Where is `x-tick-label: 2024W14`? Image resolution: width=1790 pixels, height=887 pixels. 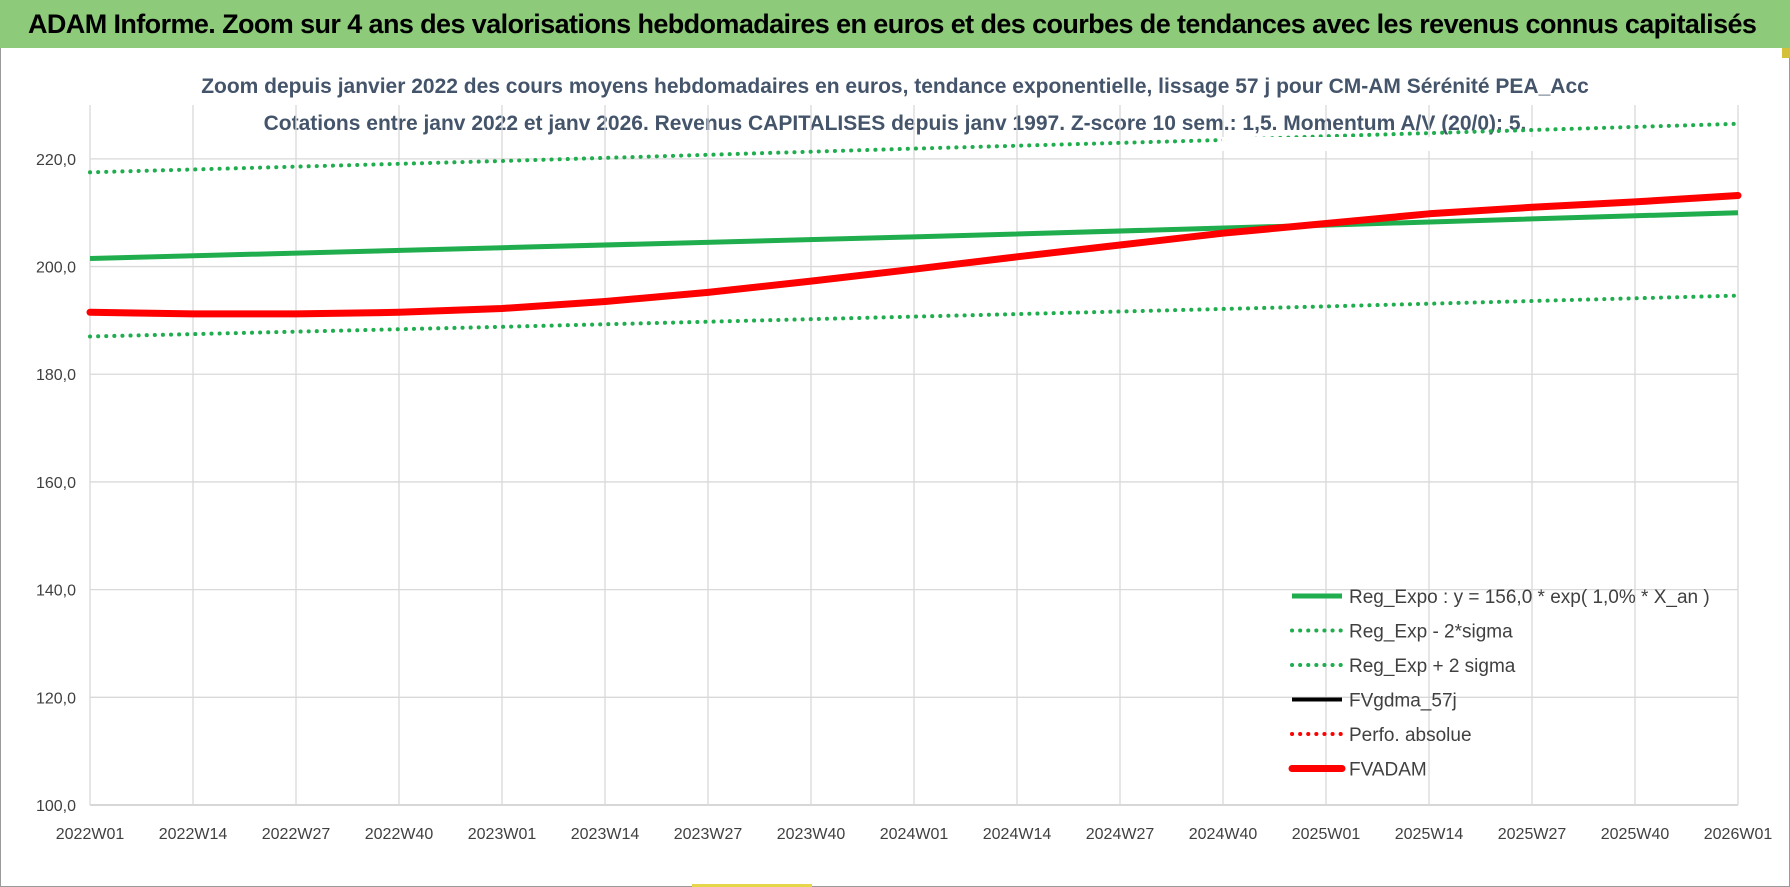 x-tick-label: 2024W14 is located at coordinates (1017, 834).